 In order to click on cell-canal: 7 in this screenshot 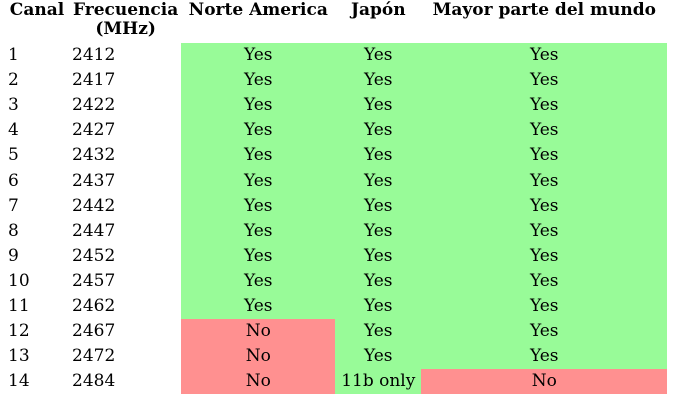, I will do `click(13, 205)`.